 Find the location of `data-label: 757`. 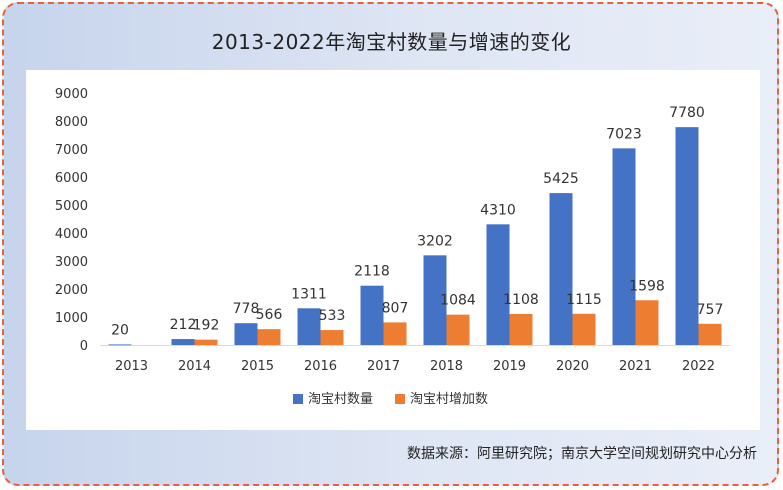

data-label: 757 is located at coordinates (710, 310).